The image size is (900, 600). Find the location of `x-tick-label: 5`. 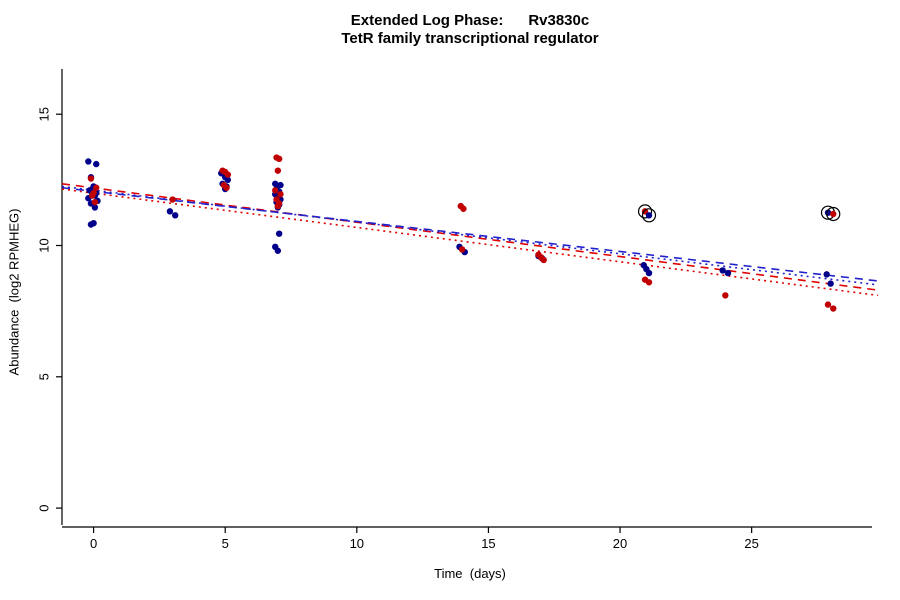

x-tick-label: 5 is located at coordinates (225, 543).